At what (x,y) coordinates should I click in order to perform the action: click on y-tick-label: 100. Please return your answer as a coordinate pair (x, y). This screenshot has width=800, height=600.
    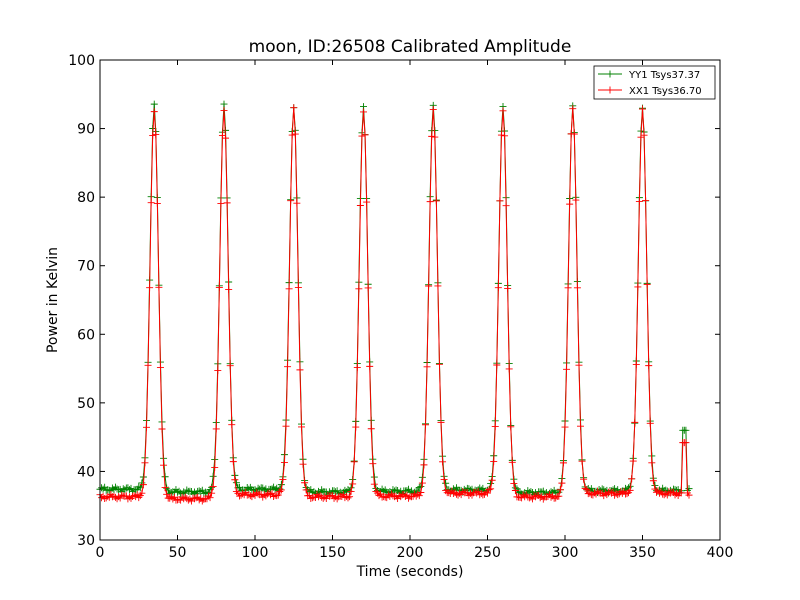
    Looking at the image, I should click on (81, 61).